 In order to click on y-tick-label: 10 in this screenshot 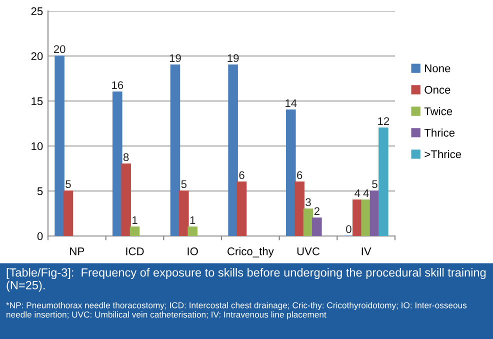, I will do `click(37, 146)`.